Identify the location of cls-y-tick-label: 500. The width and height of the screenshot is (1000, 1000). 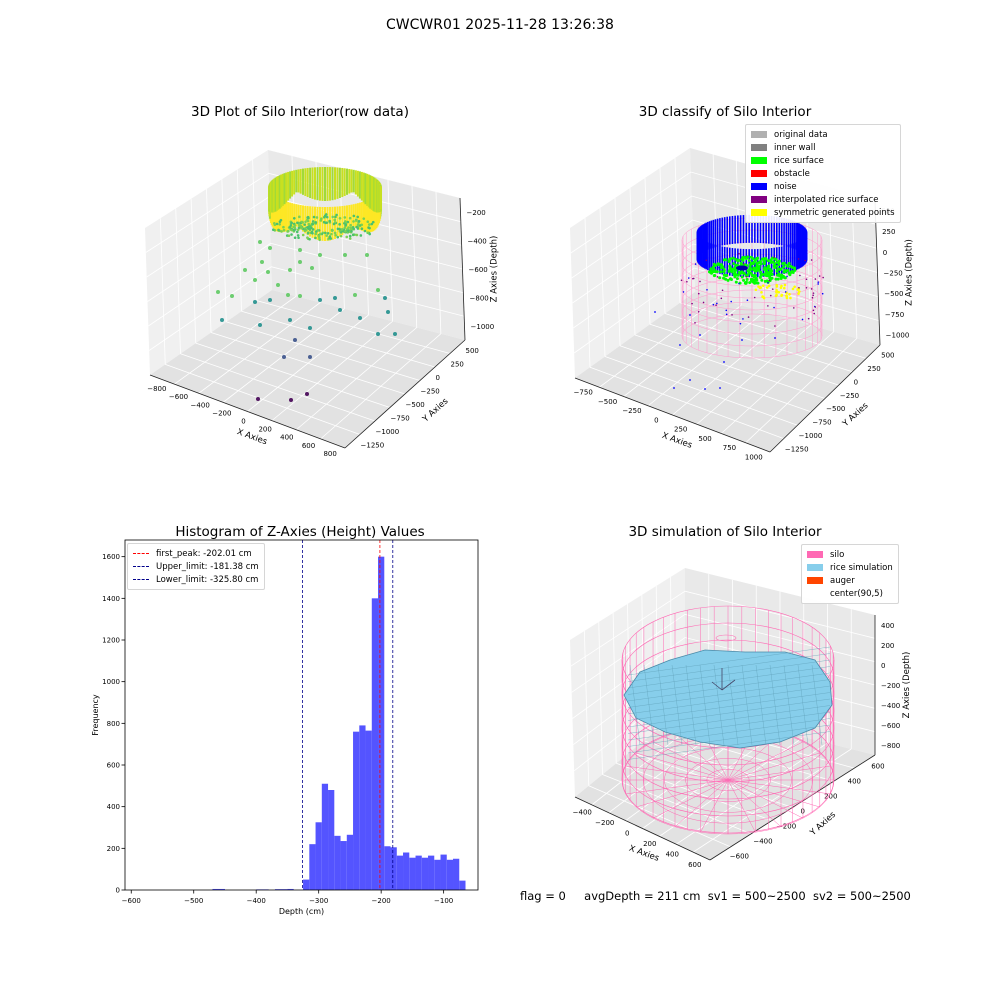
(887, 356).